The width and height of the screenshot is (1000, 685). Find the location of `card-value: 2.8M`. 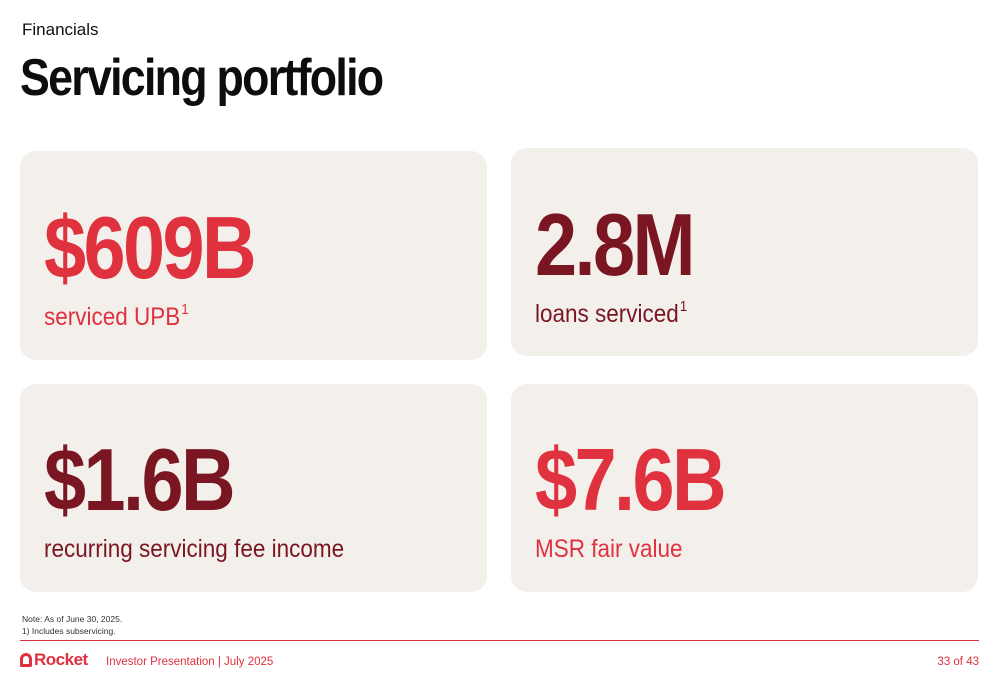

card-value: 2.8M is located at coordinates (615, 244).